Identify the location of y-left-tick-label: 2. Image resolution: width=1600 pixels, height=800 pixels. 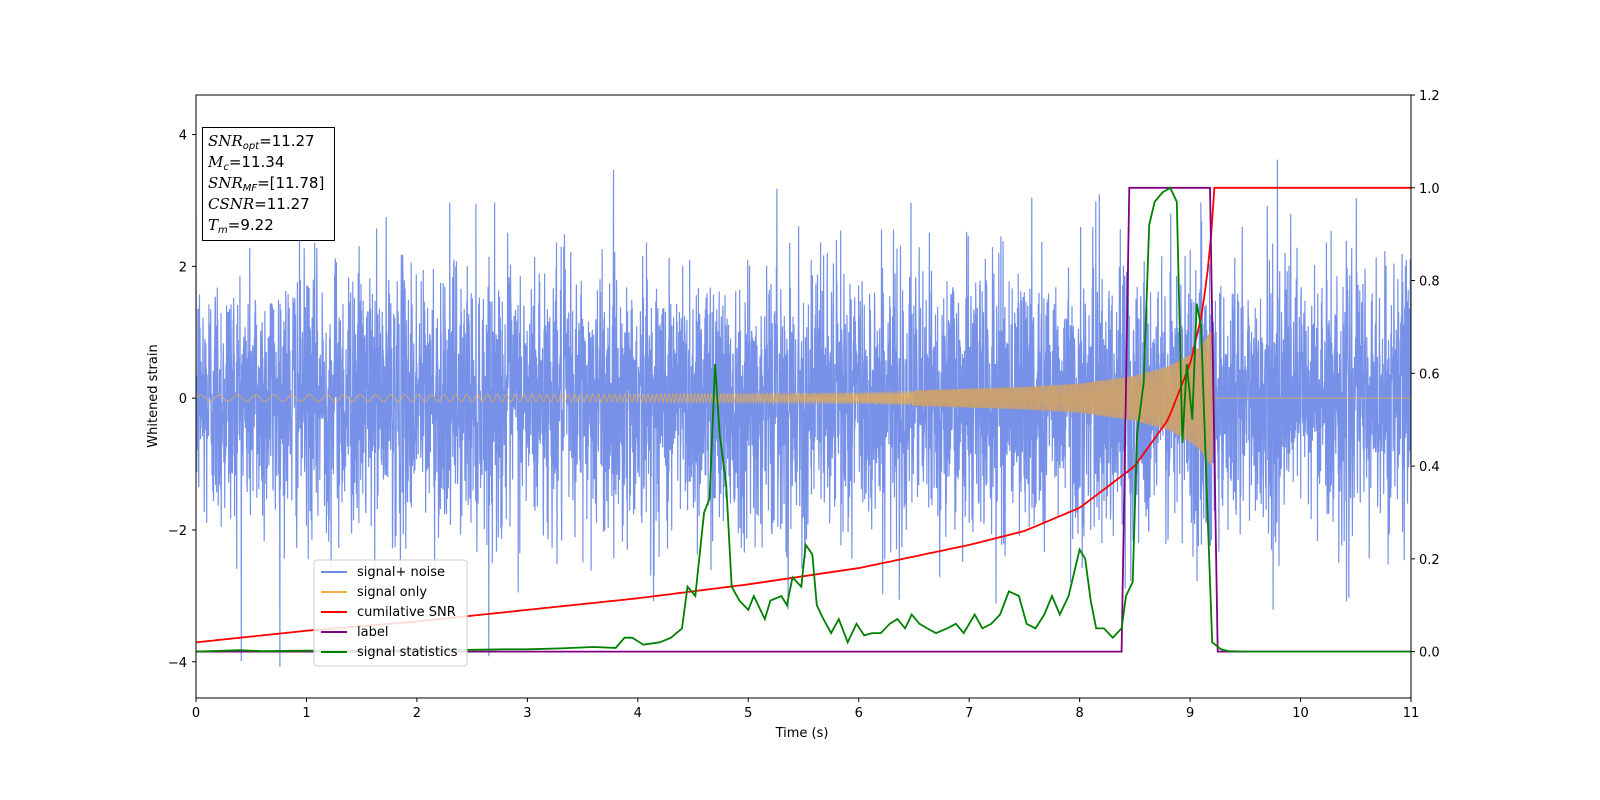
(183, 267).